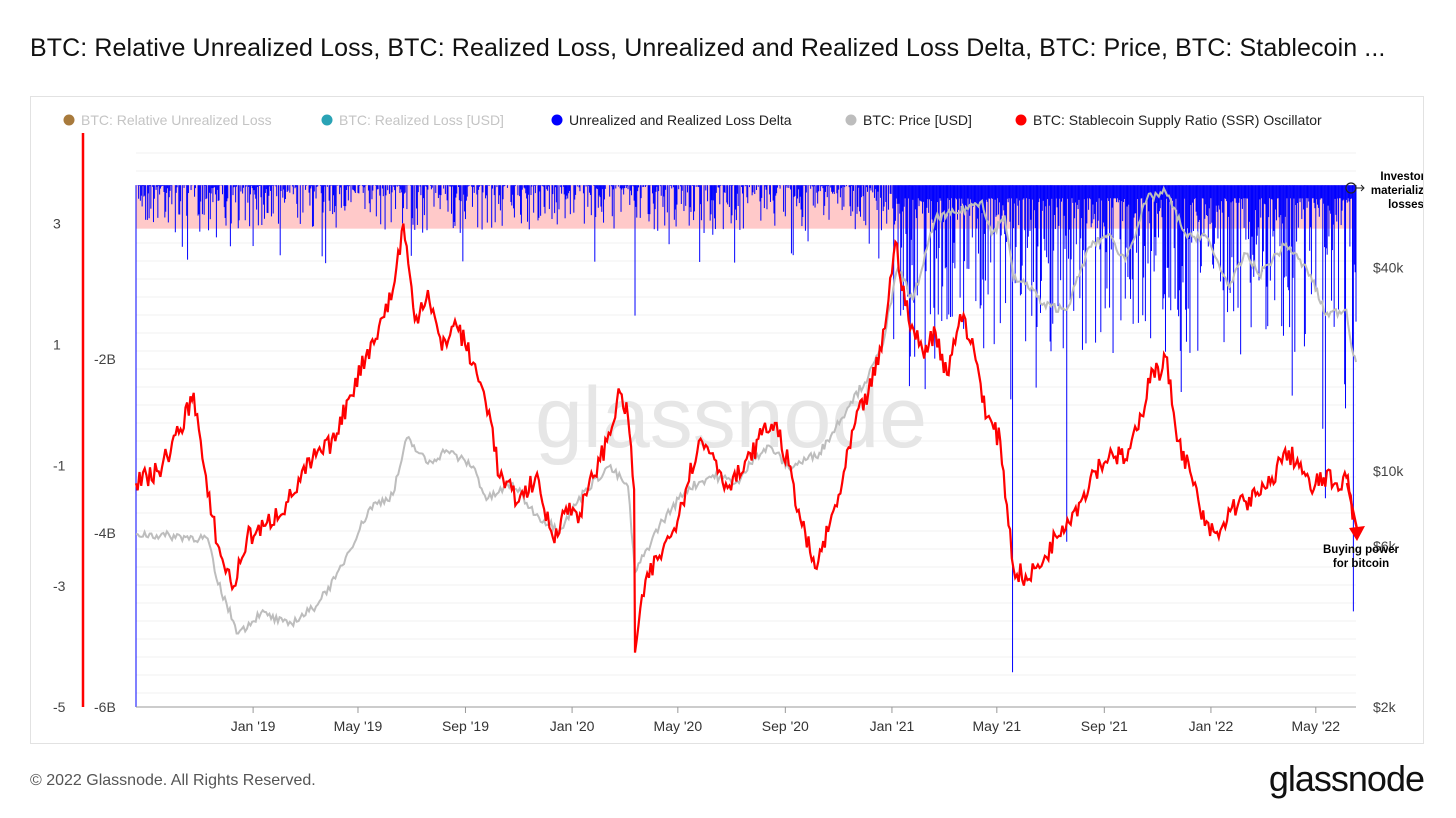 This screenshot has height=818, width=1456. I want to click on loss-tick-label: -6B, so click(105, 707).